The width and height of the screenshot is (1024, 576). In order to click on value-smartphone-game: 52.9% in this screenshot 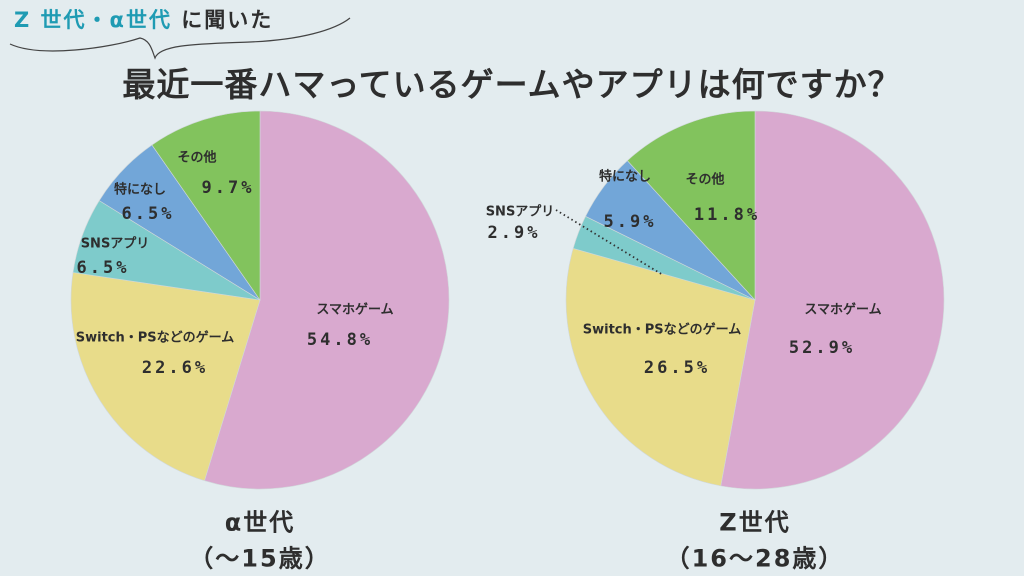, I will do `click(822, 348)`.